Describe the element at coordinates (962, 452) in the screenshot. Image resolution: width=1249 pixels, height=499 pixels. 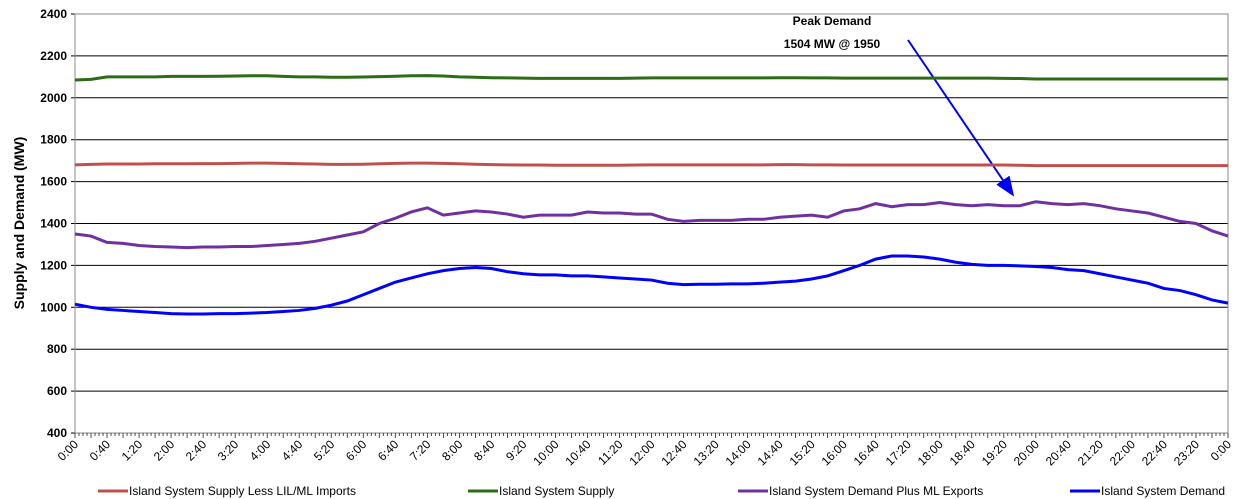
I see `x-tick-label: 18:40` at that location.